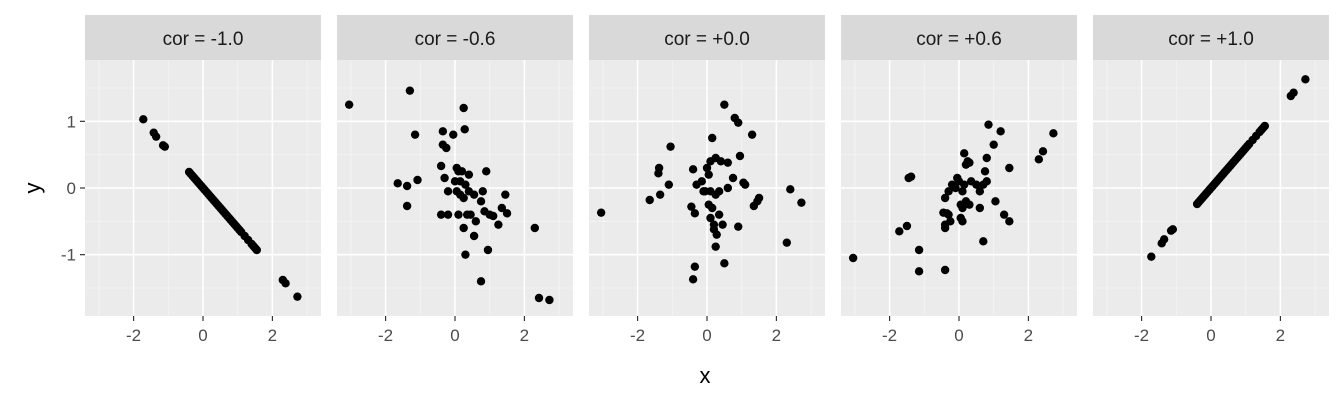 Image resolution: width=1344 pixels, height=403 pixels. I want to click on facet-panel: cor = +0.0 -2 0 2, so click(707, 180).